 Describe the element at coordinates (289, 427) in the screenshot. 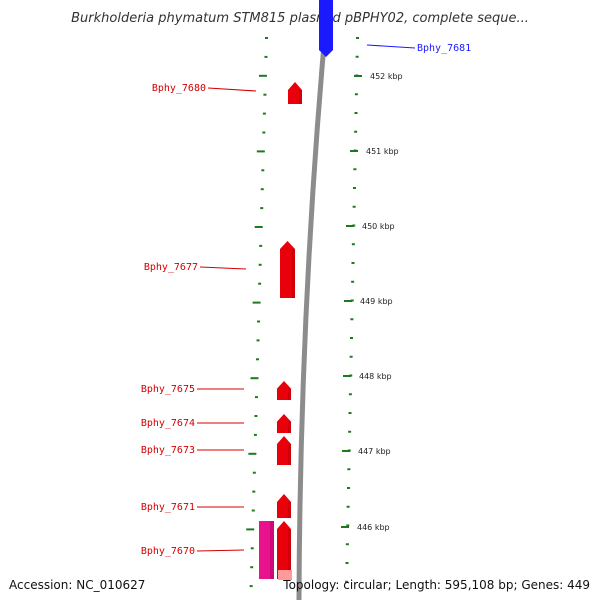

I see `gene-bphy-7674-shade` at that location.